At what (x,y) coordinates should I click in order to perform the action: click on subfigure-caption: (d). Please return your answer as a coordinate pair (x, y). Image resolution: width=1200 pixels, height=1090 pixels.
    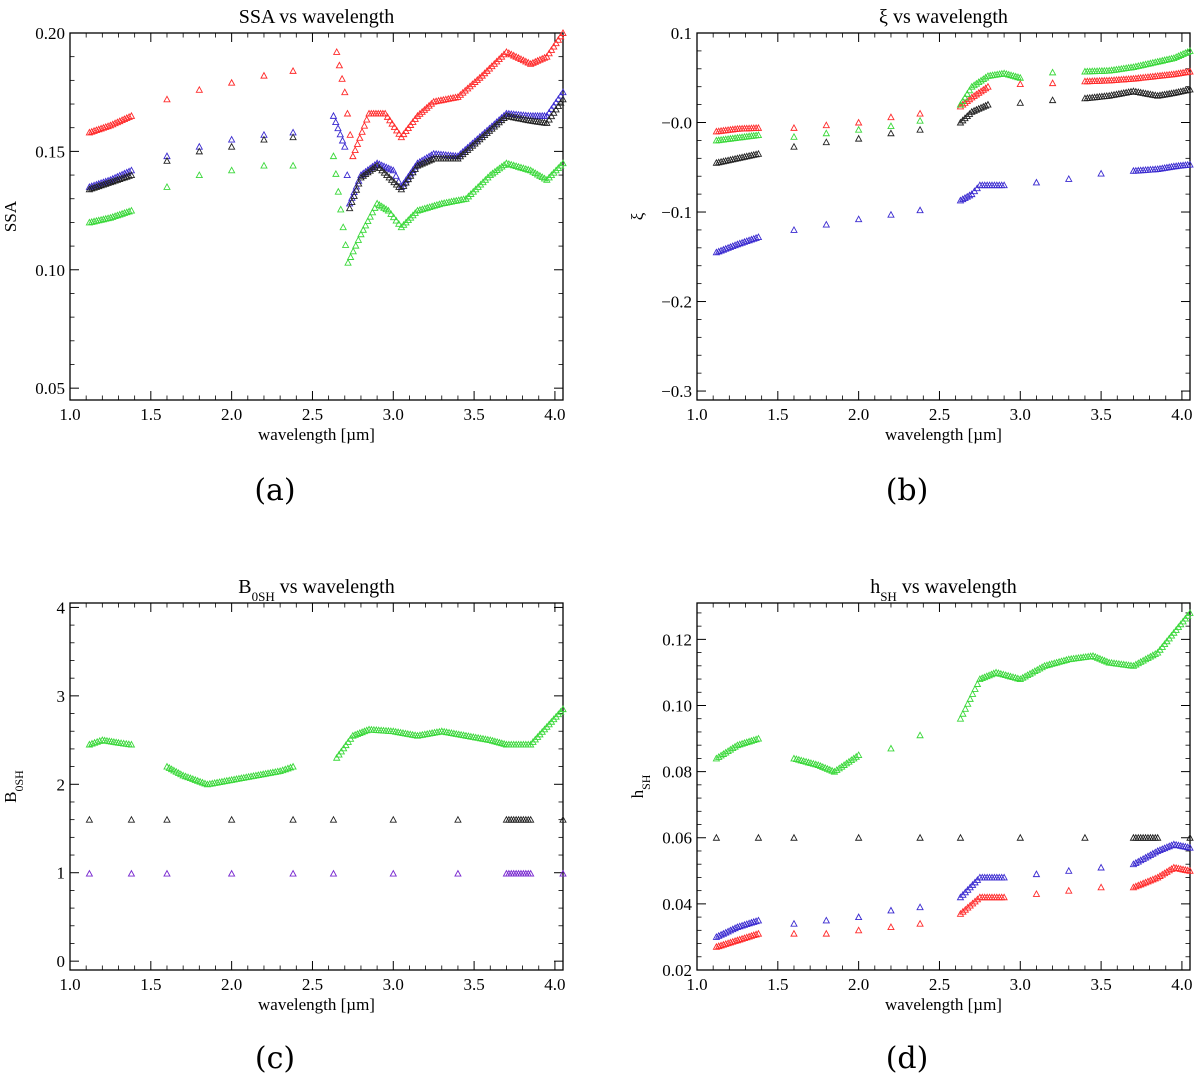
    Looking at the image, I should click on (907, 1058).